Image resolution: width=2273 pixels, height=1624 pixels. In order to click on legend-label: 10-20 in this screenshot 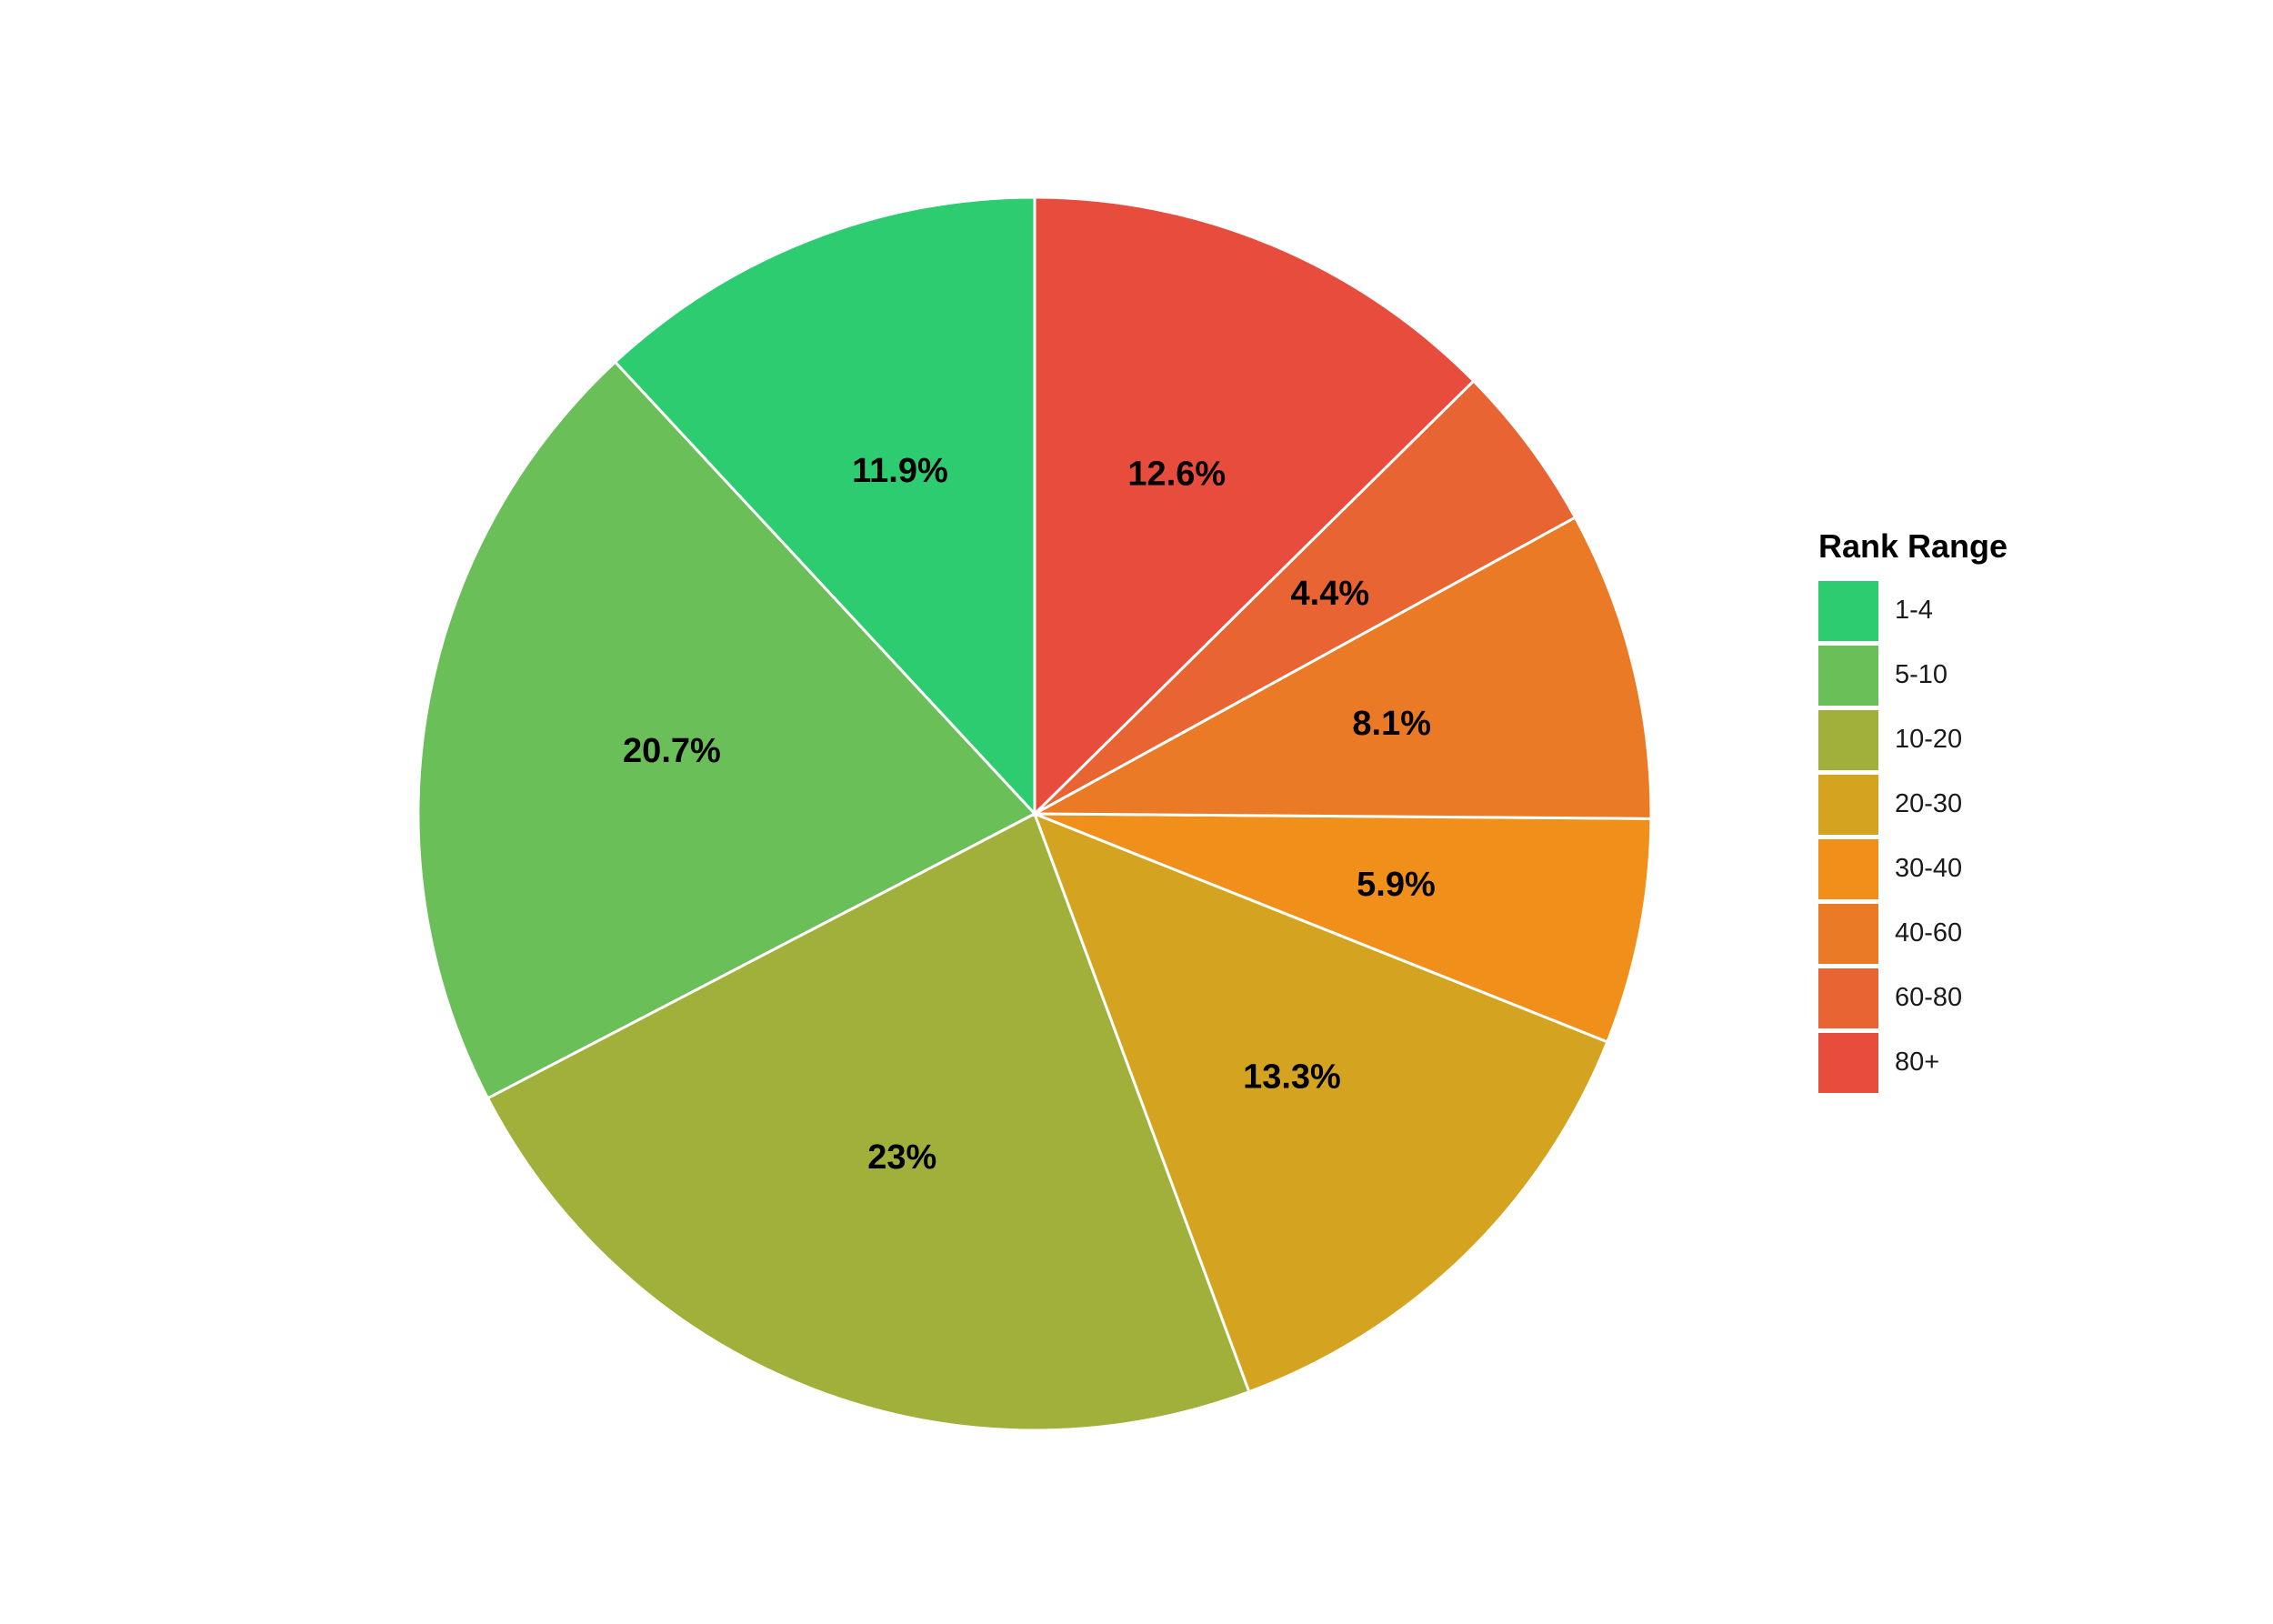, I will do `click(1929, 739)`.